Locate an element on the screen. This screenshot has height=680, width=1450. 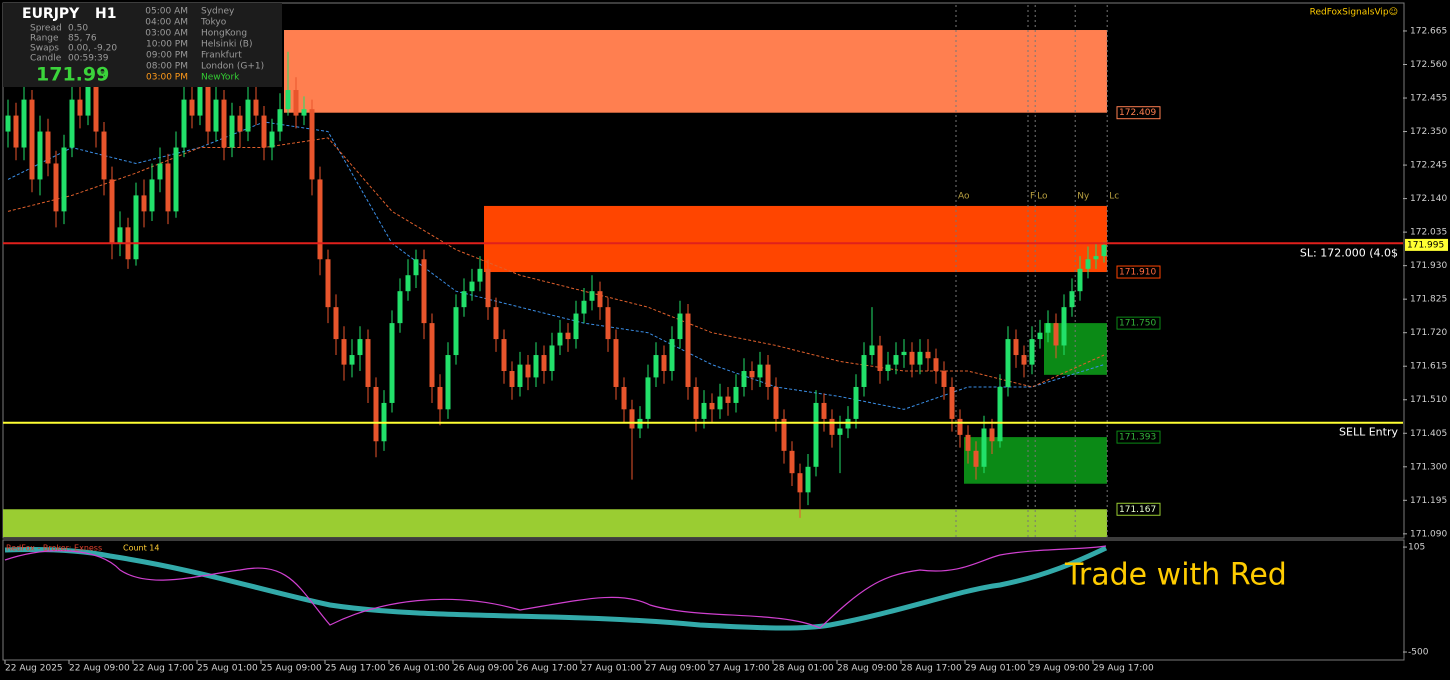
x-tick-label: 27 Aug 01:00 is located at coordinates (611, 669).